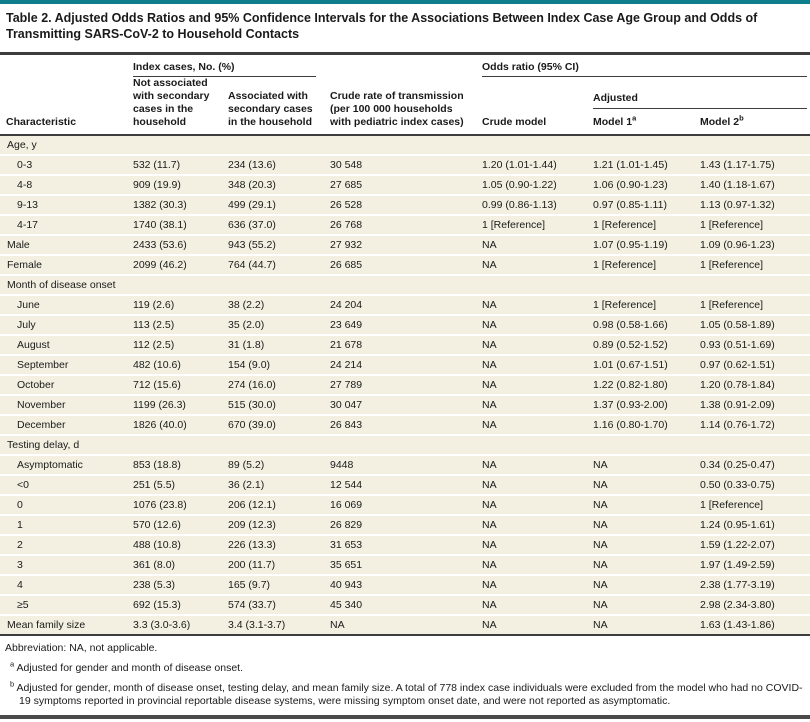 The height and width of the screenshot is (722, 810). I want to click on cell: 1.59 (1.22-2.07), so click(737, 545).